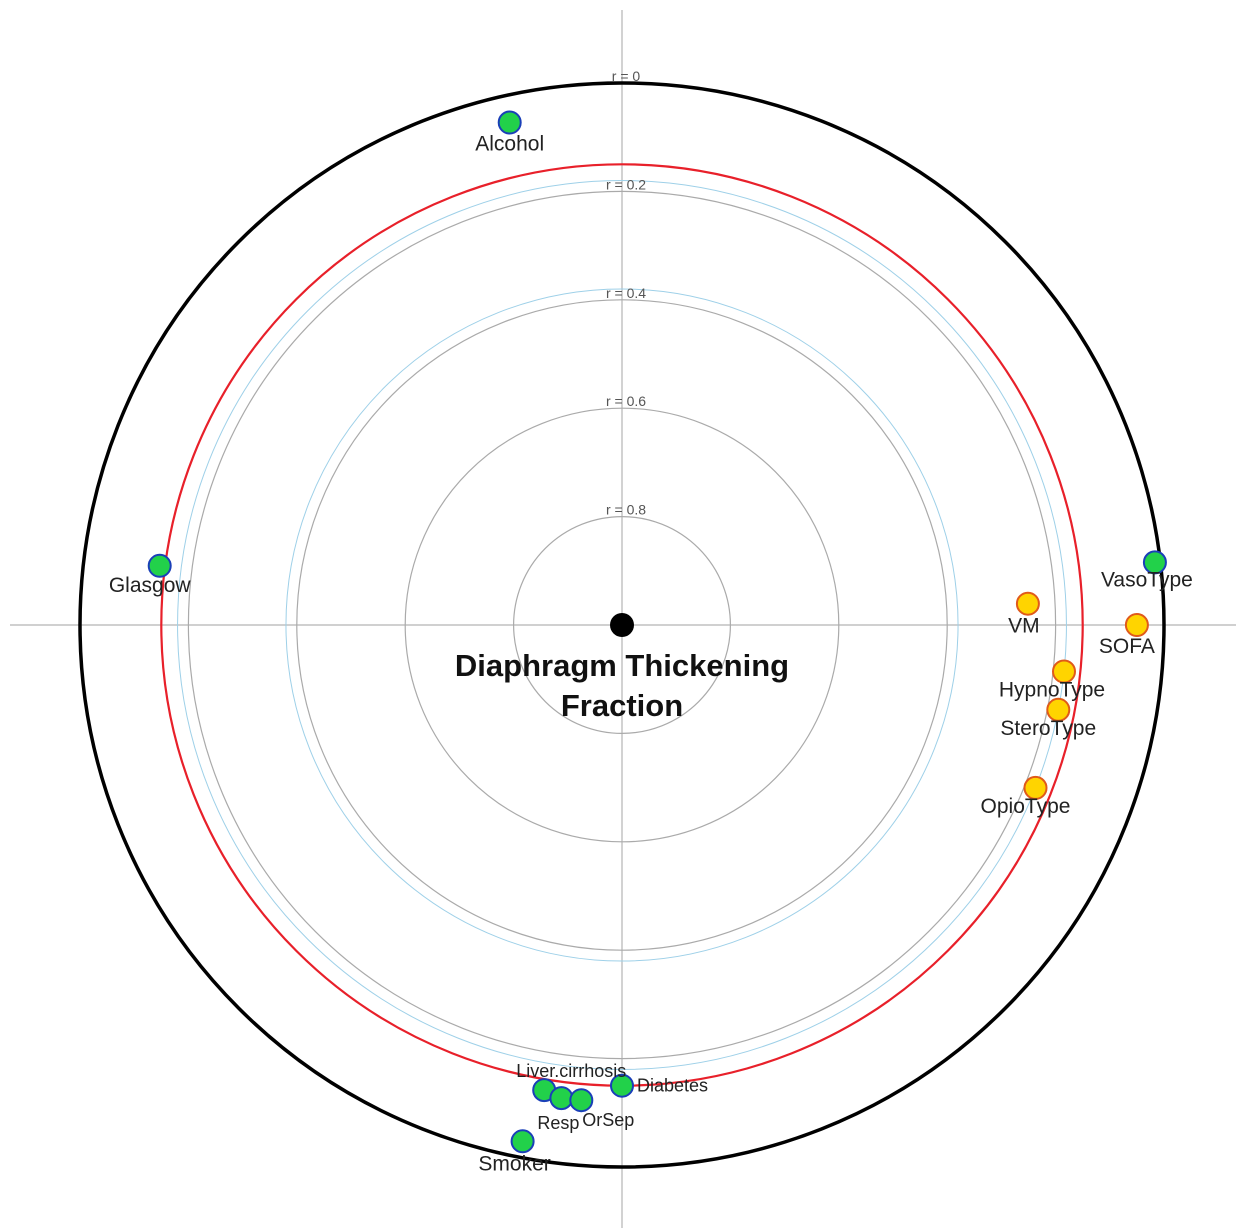 The width and height of the screenshot is (1240, 1232). What do you see at coordinates (626, 293) in the screenshot?
I see `ring-label-2: r = 0.4` at bounding box center [626, 293].